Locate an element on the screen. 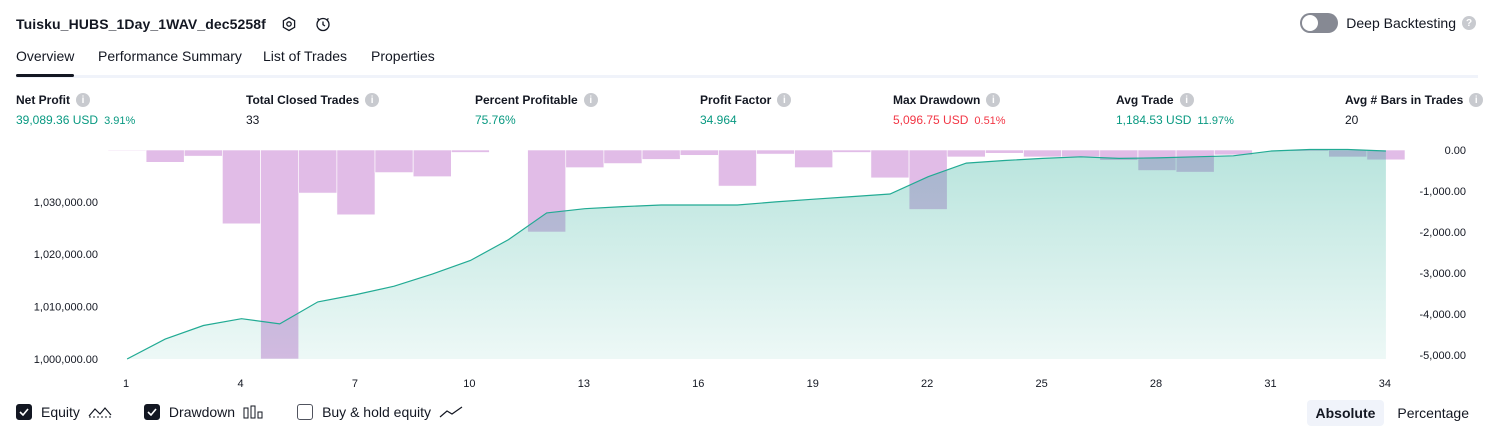 Image resolution: width=1494 pixels, height=438 pixels. drawdown-checkbox is located at coordinates (151, 412).